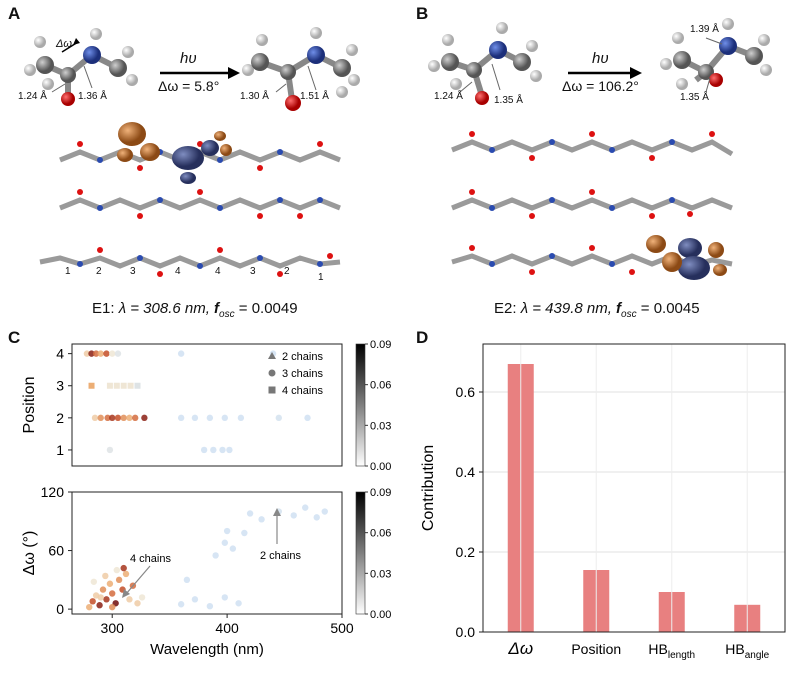 The image size is (800, 678). Describe the element at coordinates (254, 96) in the screenshot. I see `bond-length-label: 1.30 Å` at that location.